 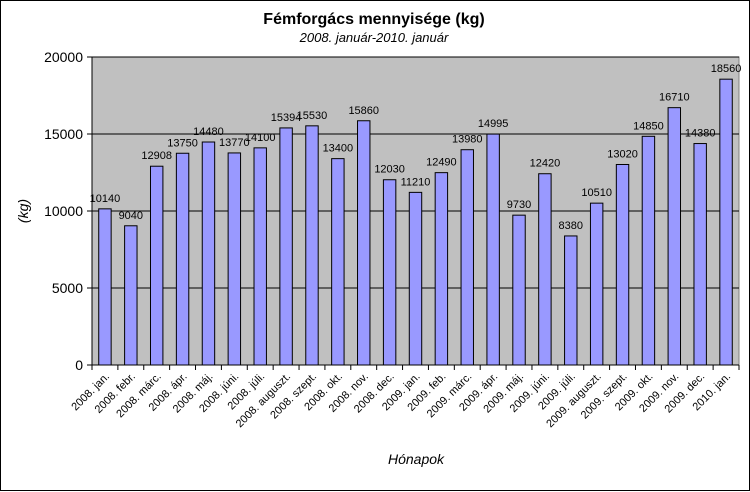 What do you see at coordinates (208, 132) in the screenshot?
I see `data-label: 14480` at bounding box center [208, 132].